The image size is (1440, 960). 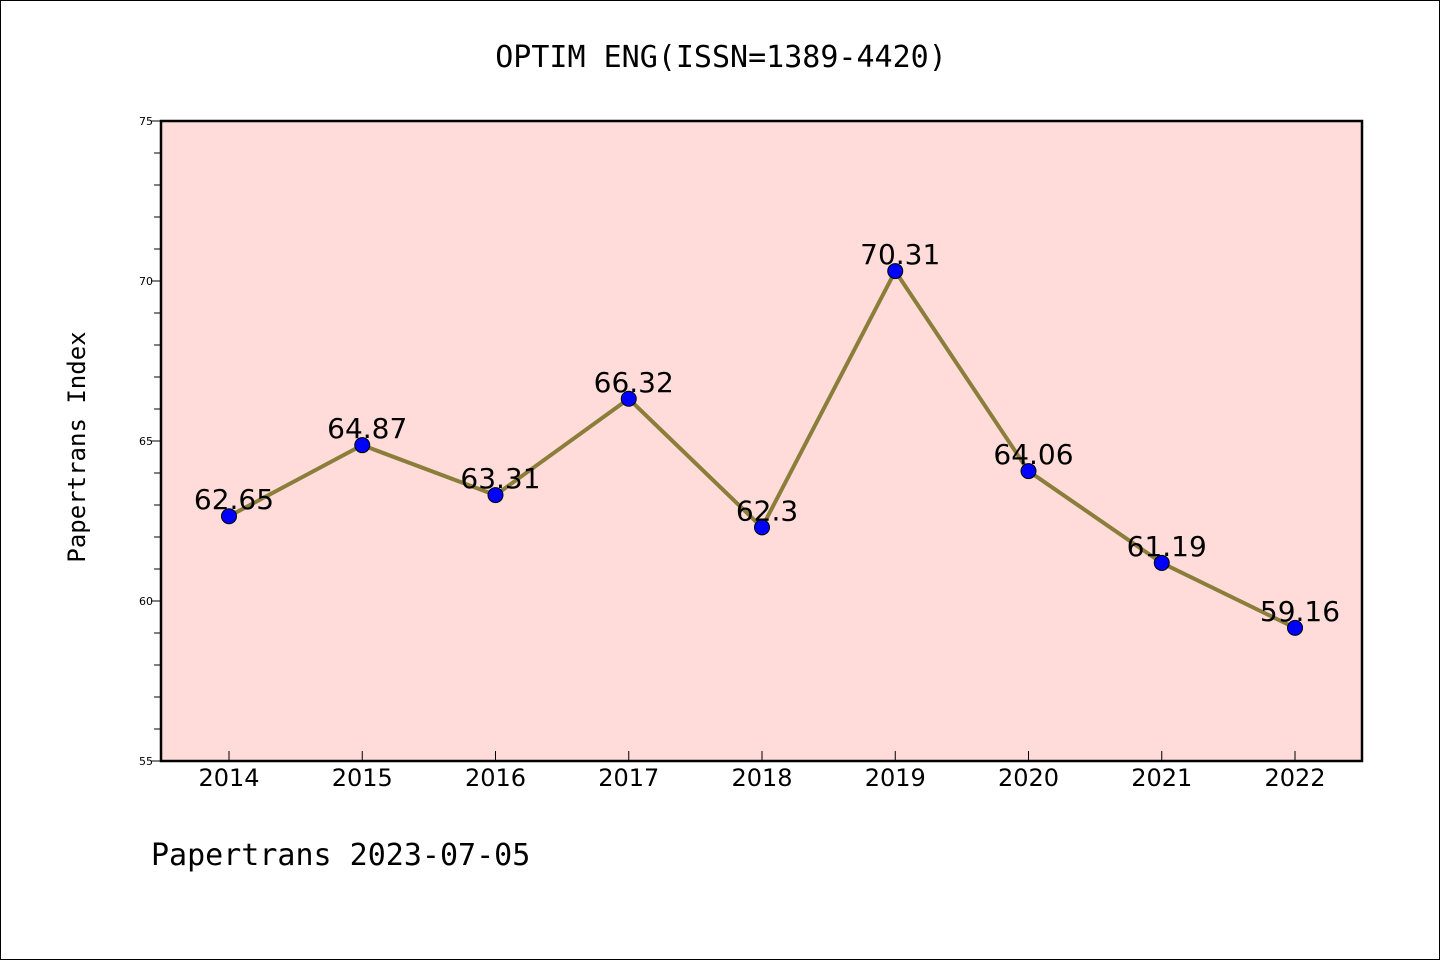 I want to click on x-tick-label: 2019, so click(x=895, y=778).